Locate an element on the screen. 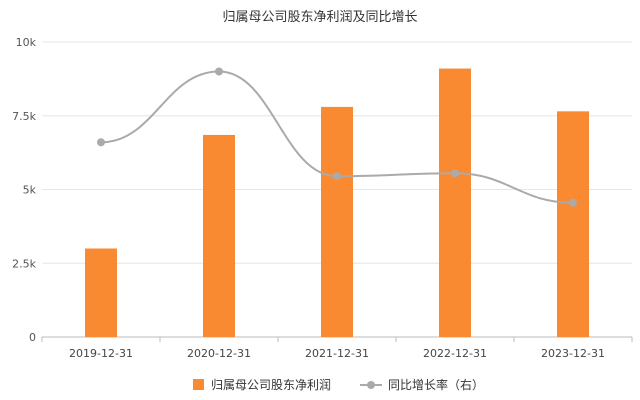  x-tick-label: 2021-12-31 is located at coordinates (337, 353).